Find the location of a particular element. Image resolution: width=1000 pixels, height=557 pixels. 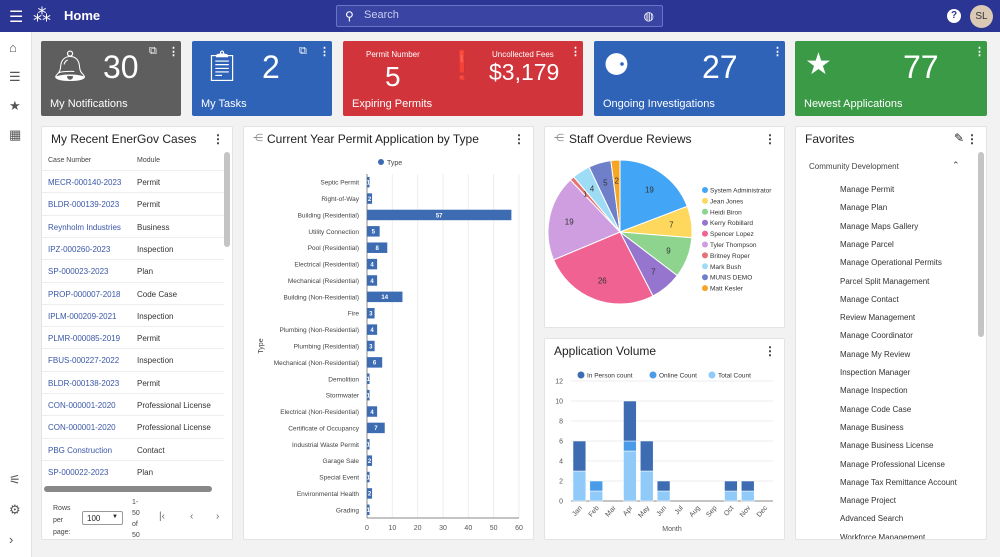

search-icon: ⚲ is located at coordinates (349, 16).